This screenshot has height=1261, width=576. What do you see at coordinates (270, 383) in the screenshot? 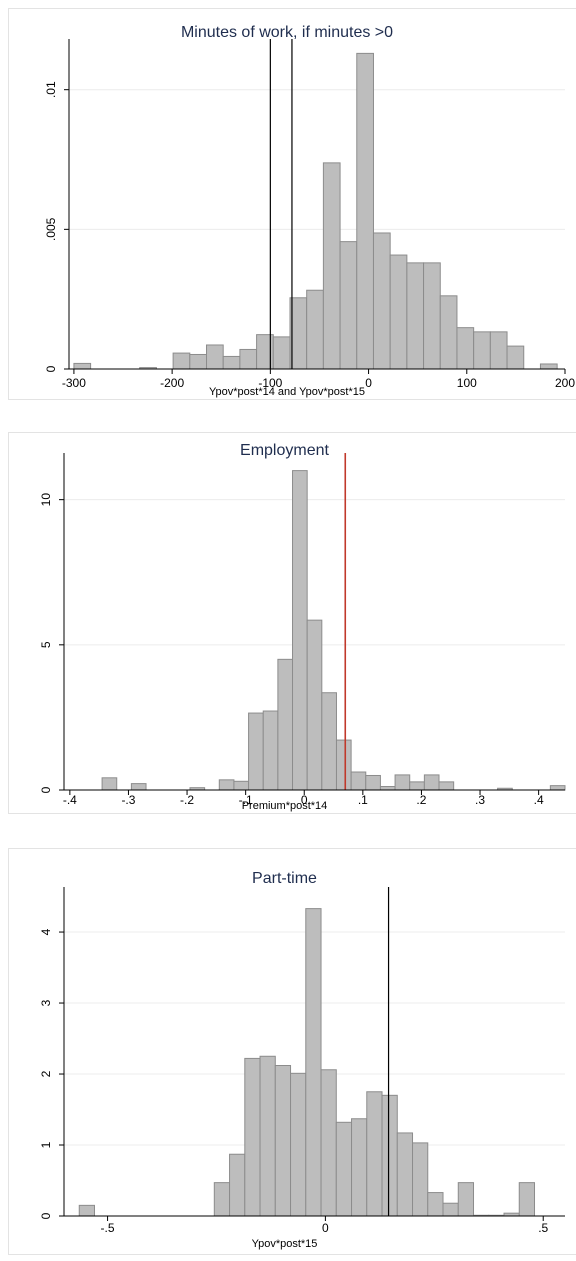
I see `x-tick-label: -100` at bounding box center [270, 383].